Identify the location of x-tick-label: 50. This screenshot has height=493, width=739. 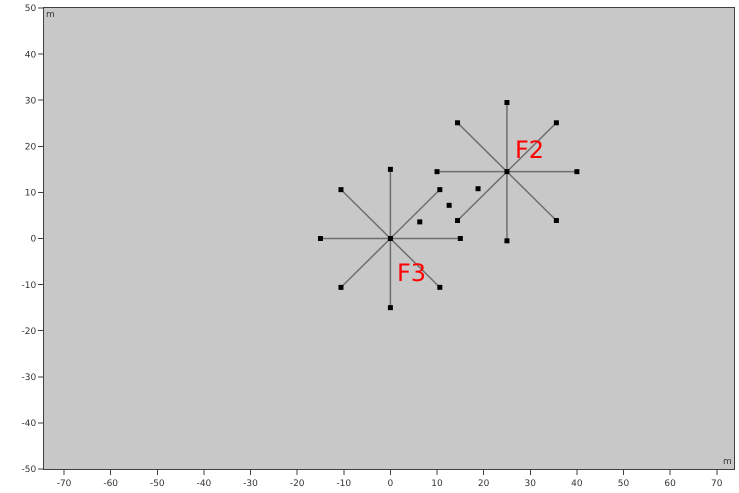
(624, 483).